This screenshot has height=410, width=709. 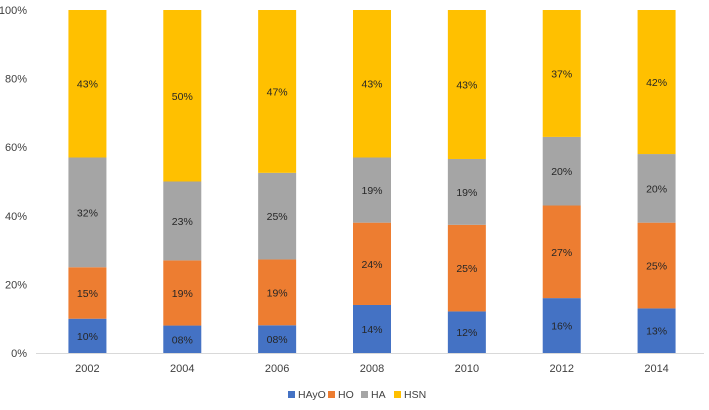 I want to click on bar-segment-hsn-2014, so click(x=656, y=82).